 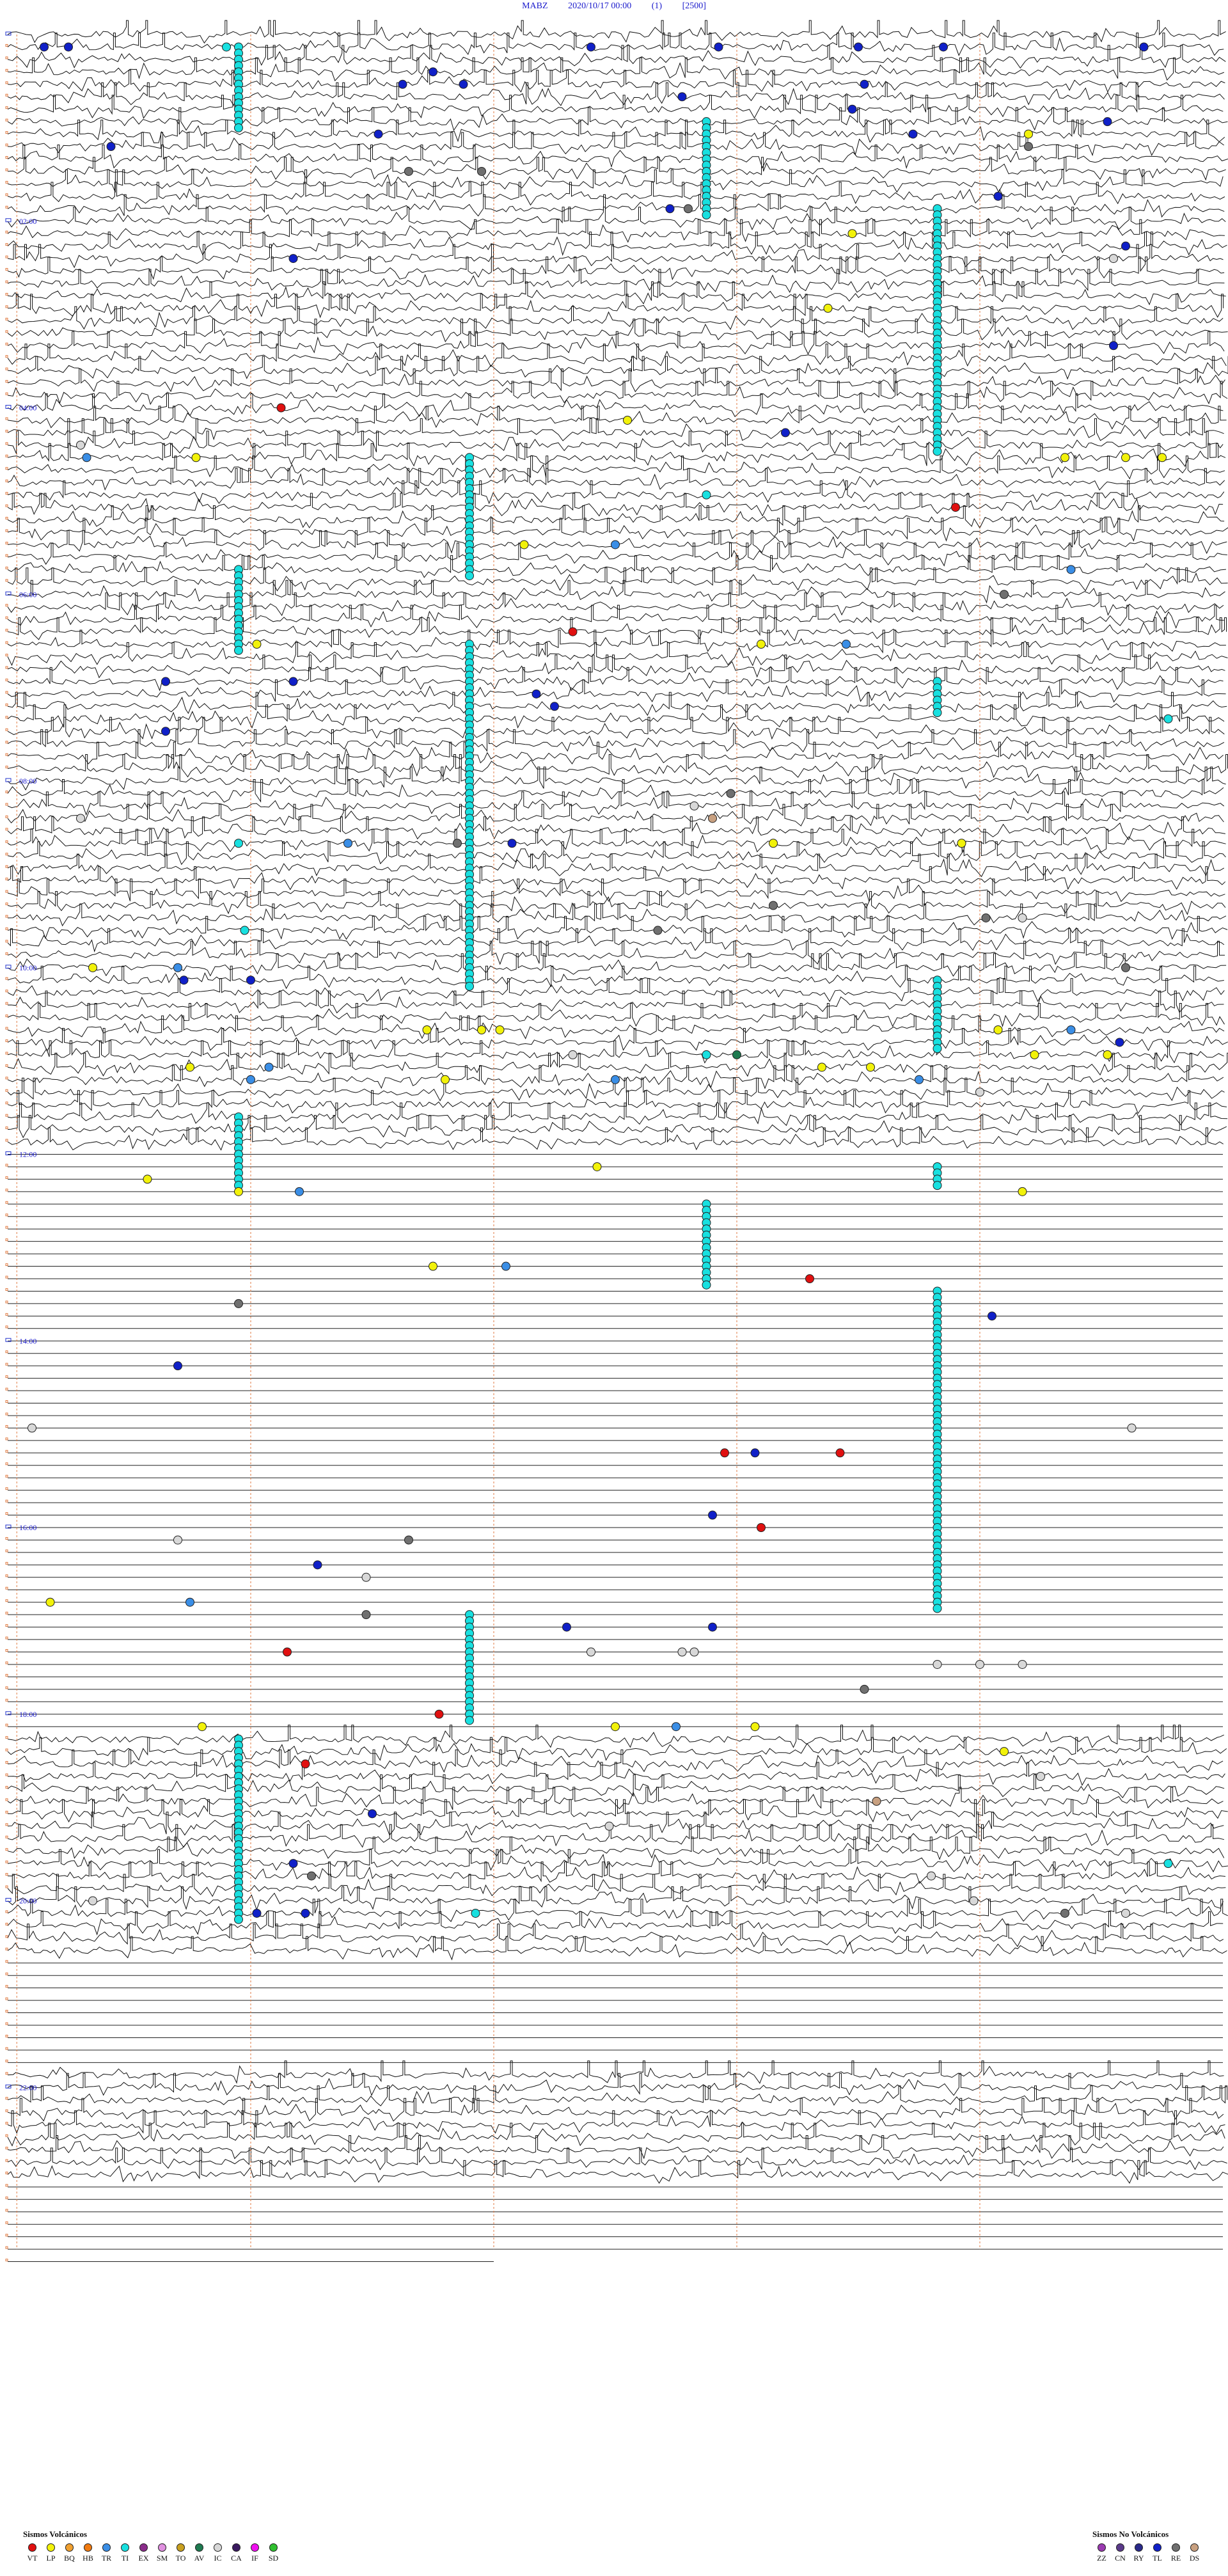 I want to click on legend-code: VT, so click(x=32, y=2558).